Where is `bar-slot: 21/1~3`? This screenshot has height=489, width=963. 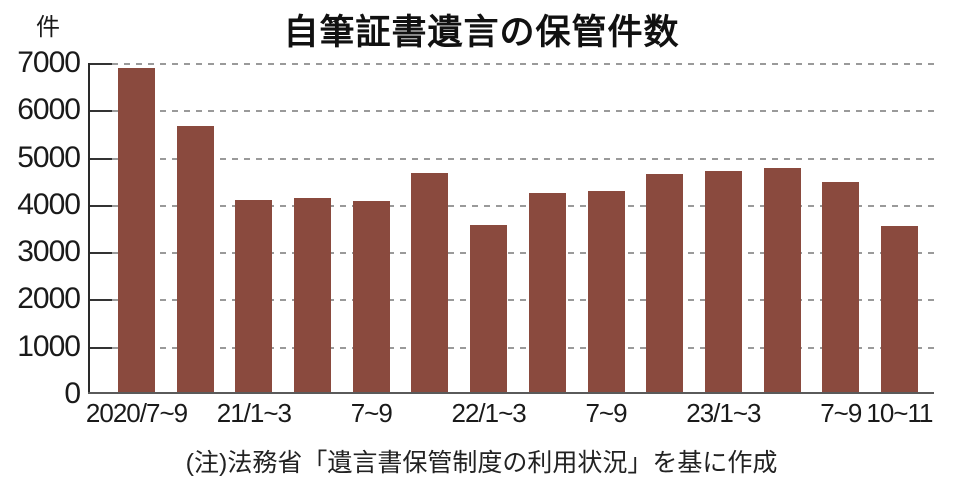 bar-slot: 21/1~3 is located at coordinates (254, 244).